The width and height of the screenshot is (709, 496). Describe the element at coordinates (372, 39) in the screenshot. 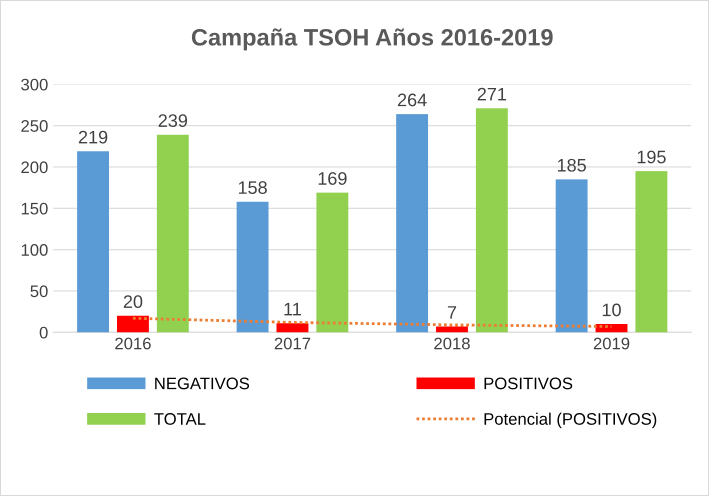

I see `chart-title: Campaña TSOH Años 2016-2019` at that location.